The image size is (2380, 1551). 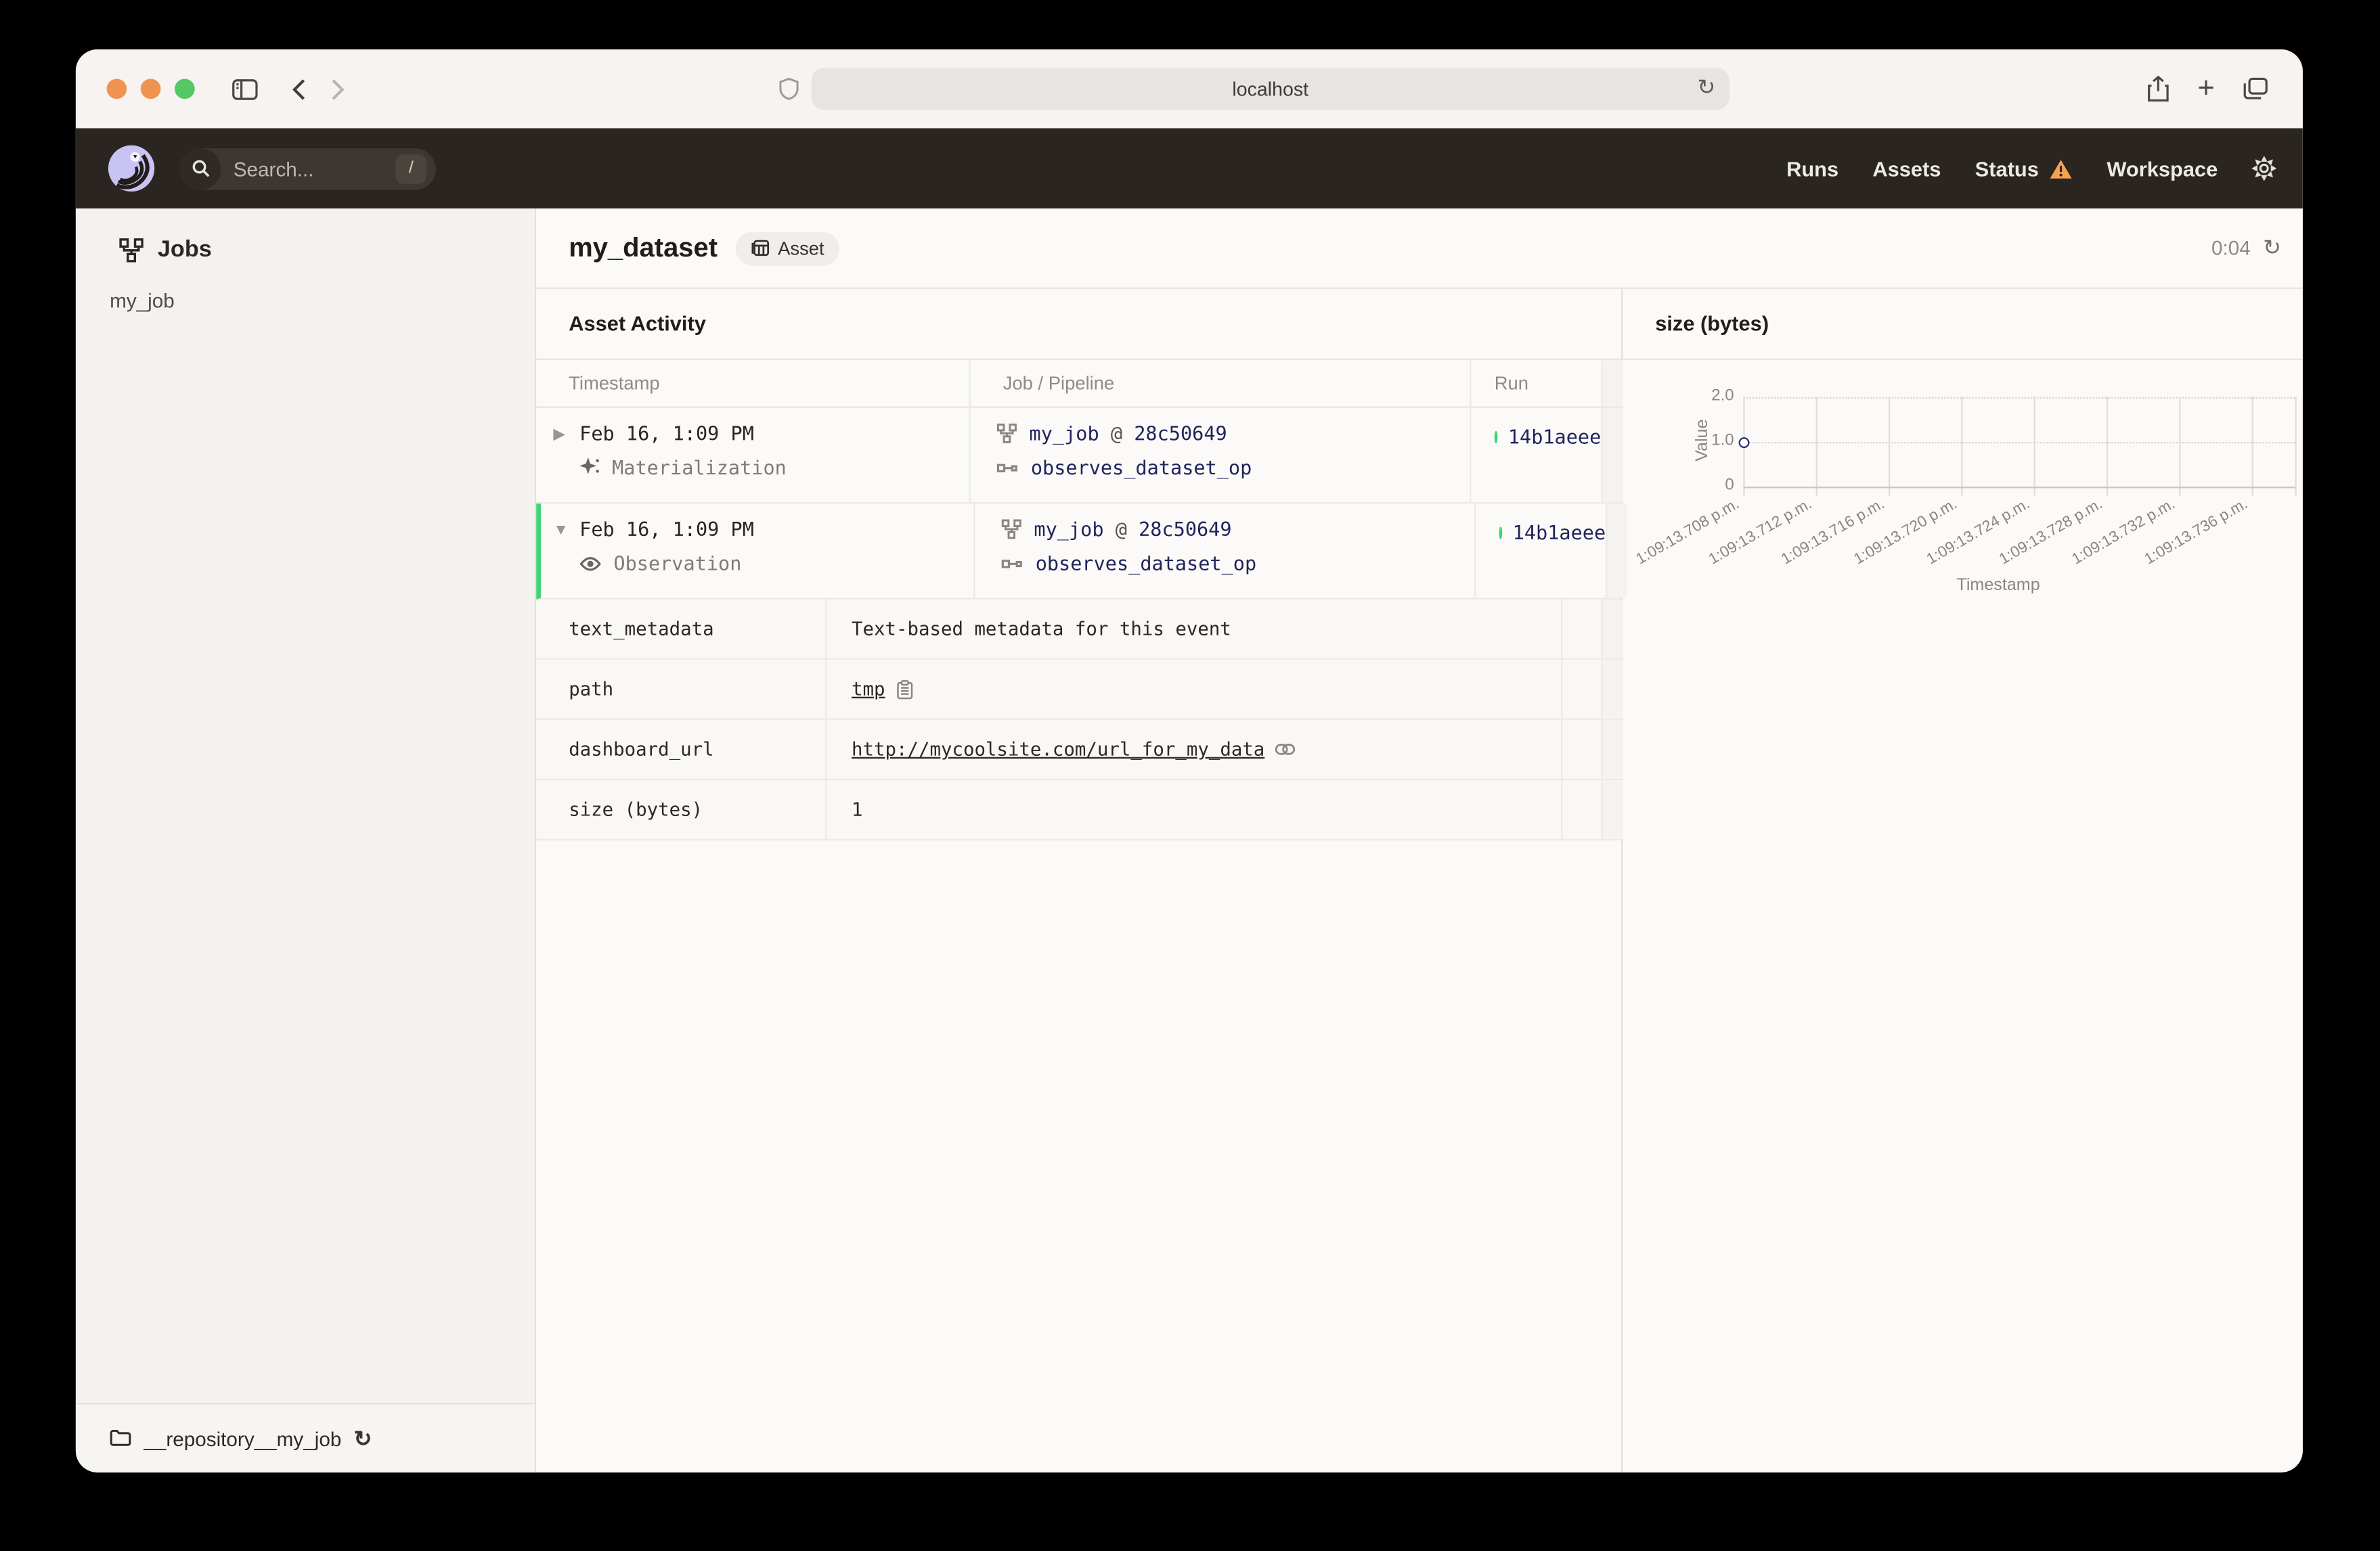 I want to click on asset-badge-label: Asset, so click(x=801, y=248).